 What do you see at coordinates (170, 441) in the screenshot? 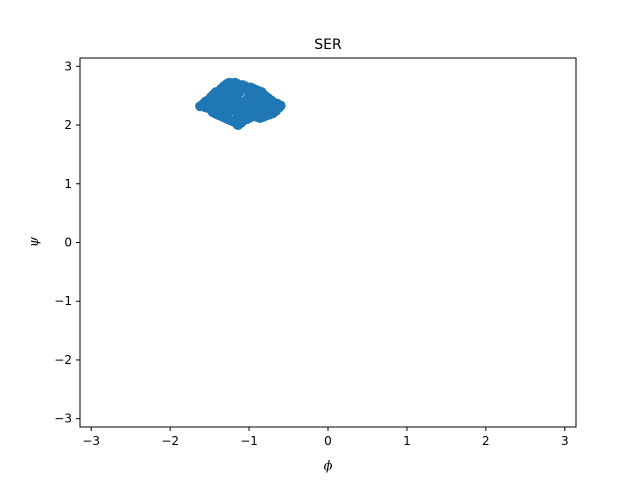
I see `x-tick-label: −2` at bounding box center [170, 441].